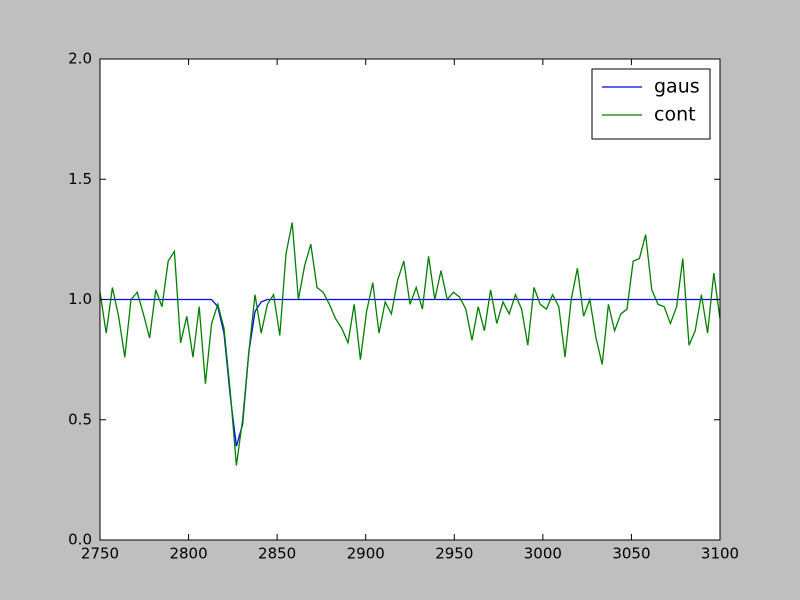 This screenshot has width=800, height=600. What do you see at coordinates (677, 87) in the screenshot?
I see `legend-label: gaus` at bounding box center [677, 87].